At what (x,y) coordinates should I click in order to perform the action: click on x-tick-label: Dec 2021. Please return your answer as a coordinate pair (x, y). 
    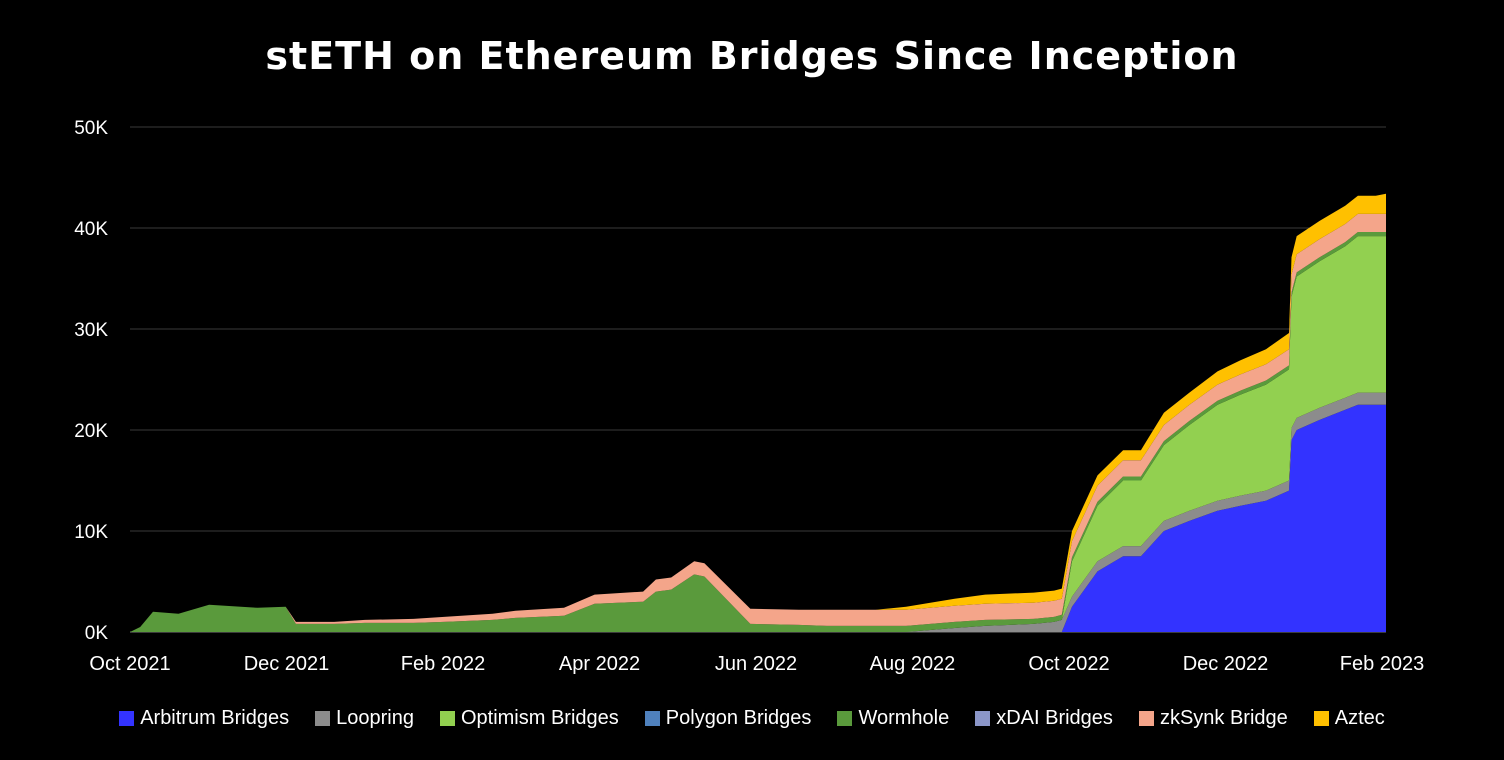
    Looking at the image, I should click on (287, 664).